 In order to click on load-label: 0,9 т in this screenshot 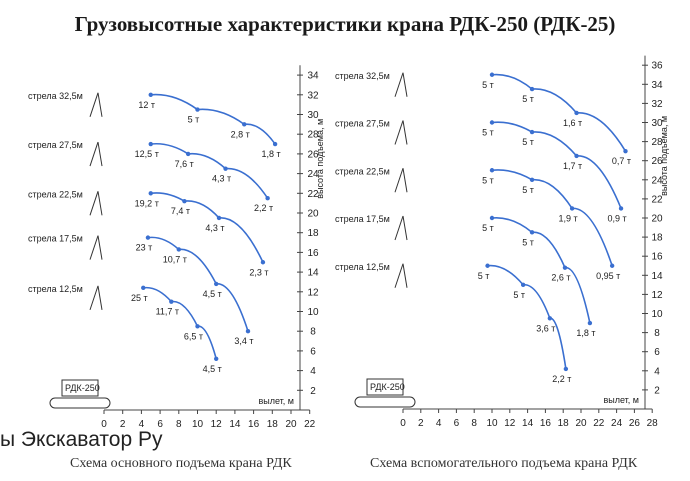, I will do `click(616, 218)`.